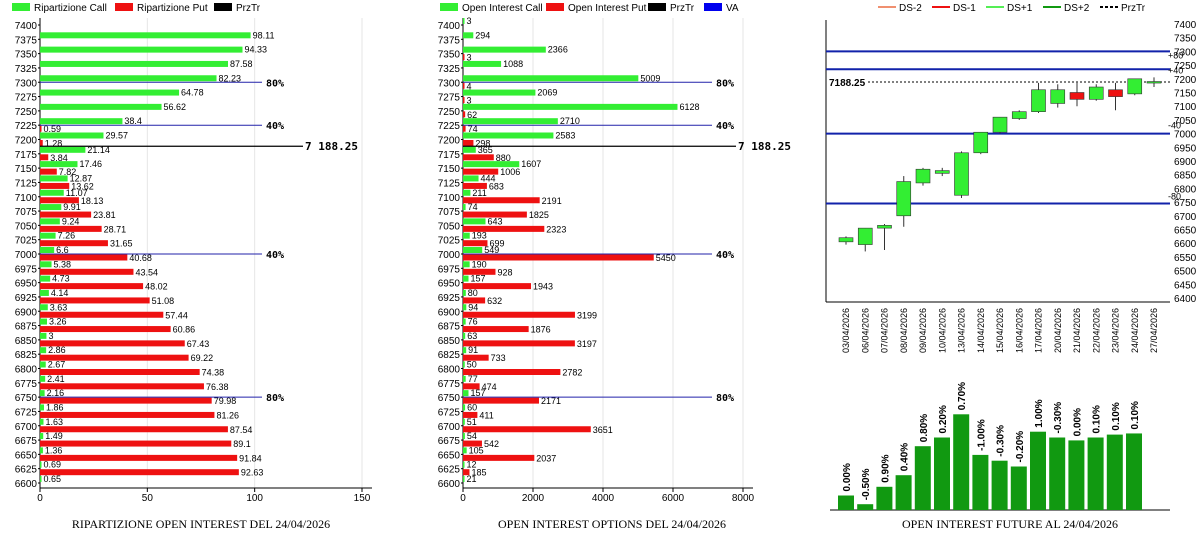  What do you see at coordinates (449, 141) in the screenshot?
I see `strike-label: 7200` at bounding box center [449, 141].